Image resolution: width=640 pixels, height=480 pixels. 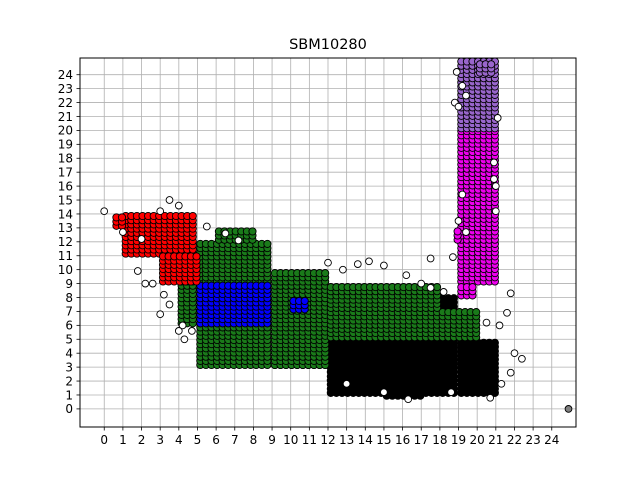 I want to click on x-tick-label: 12, so click(x=327, y=440).